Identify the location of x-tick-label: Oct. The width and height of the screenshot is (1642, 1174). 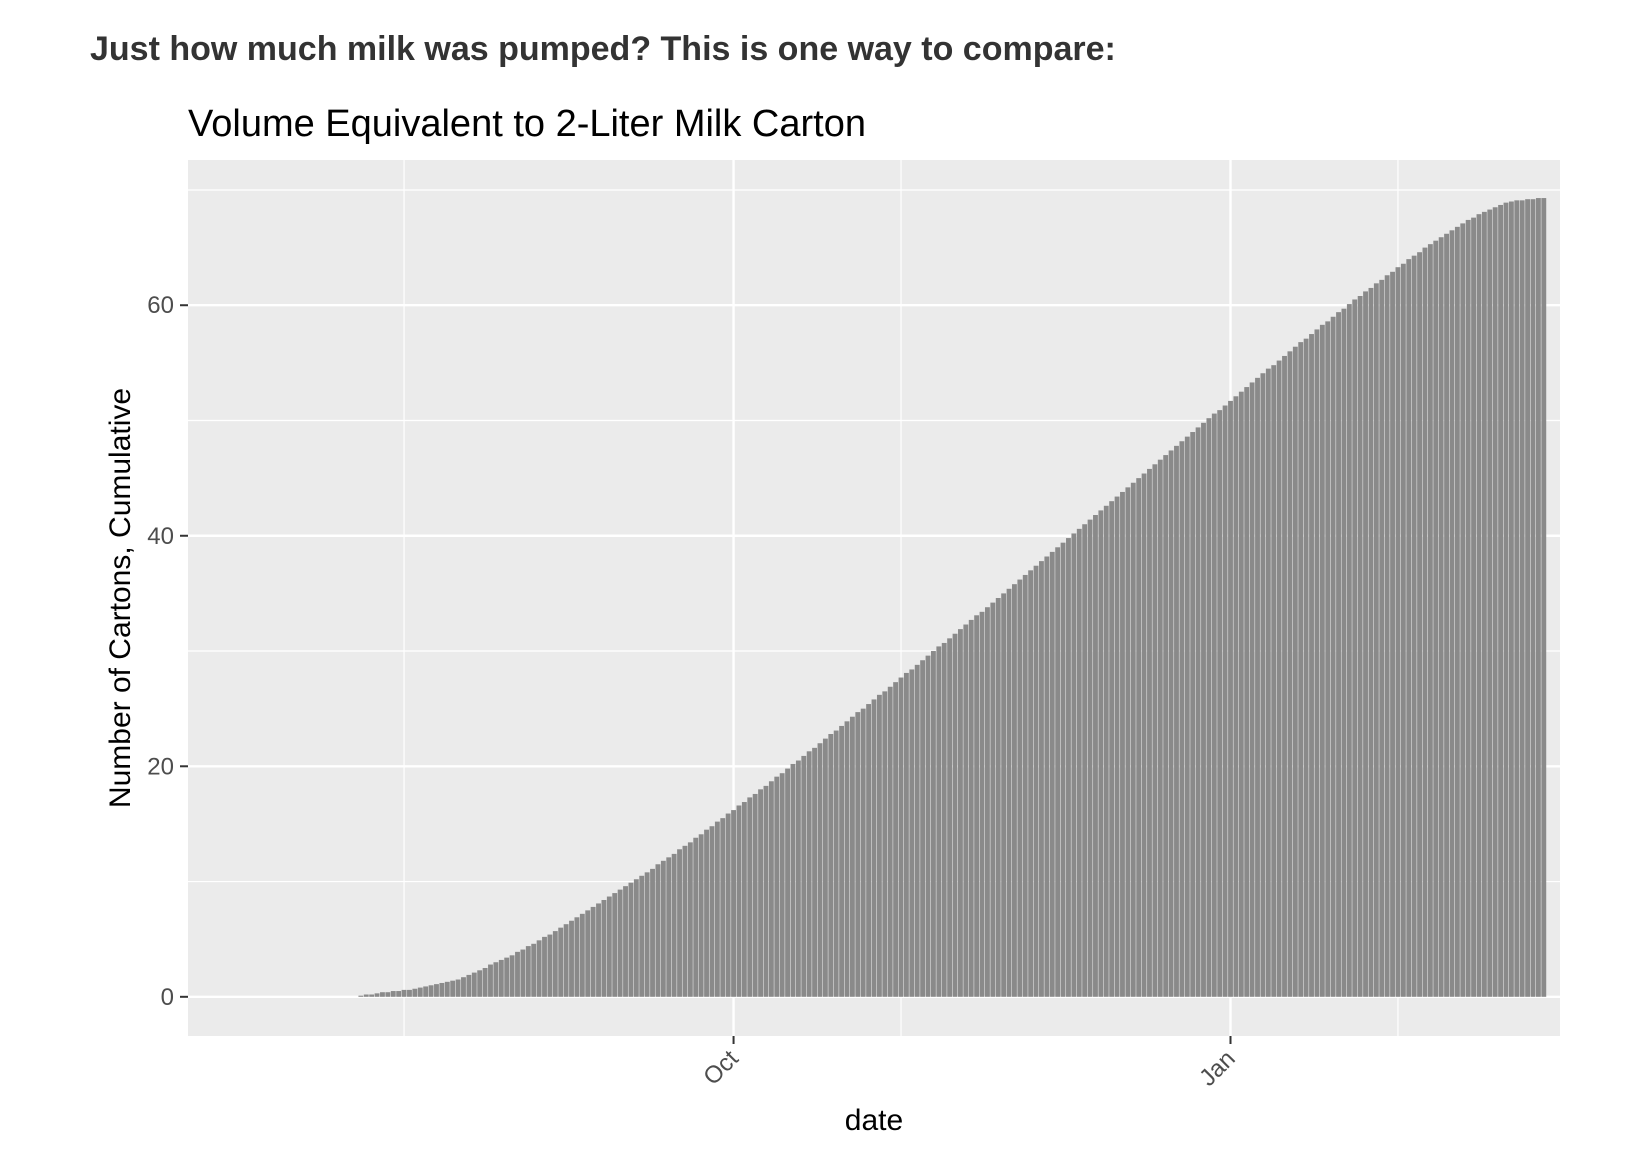
(721, 1068).